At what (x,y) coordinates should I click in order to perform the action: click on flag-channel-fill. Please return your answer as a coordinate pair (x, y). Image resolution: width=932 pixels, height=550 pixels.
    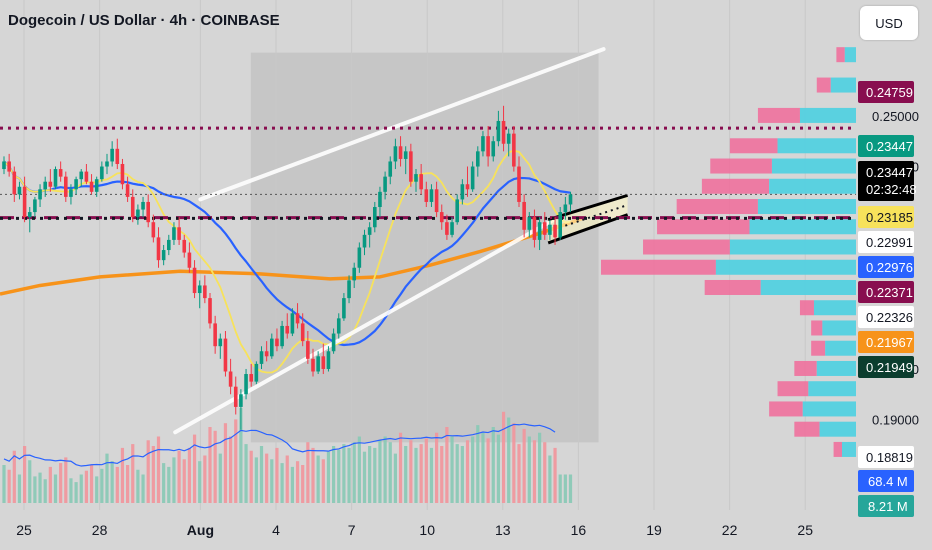
    Looking at the image, I should click on (588, 219).